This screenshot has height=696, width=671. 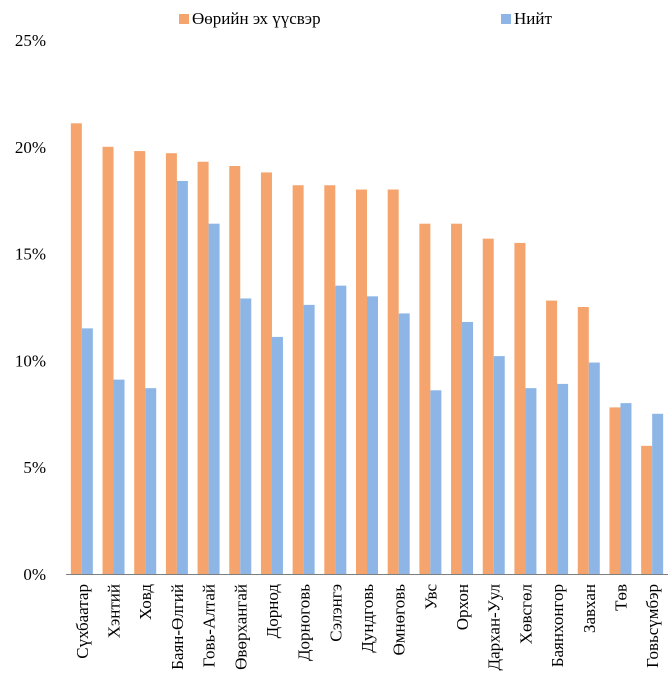 What do you see at coordinates (30, 40) in the screenshot?
I see `y-tick-label: 25%` at bounding box center [30, 40].